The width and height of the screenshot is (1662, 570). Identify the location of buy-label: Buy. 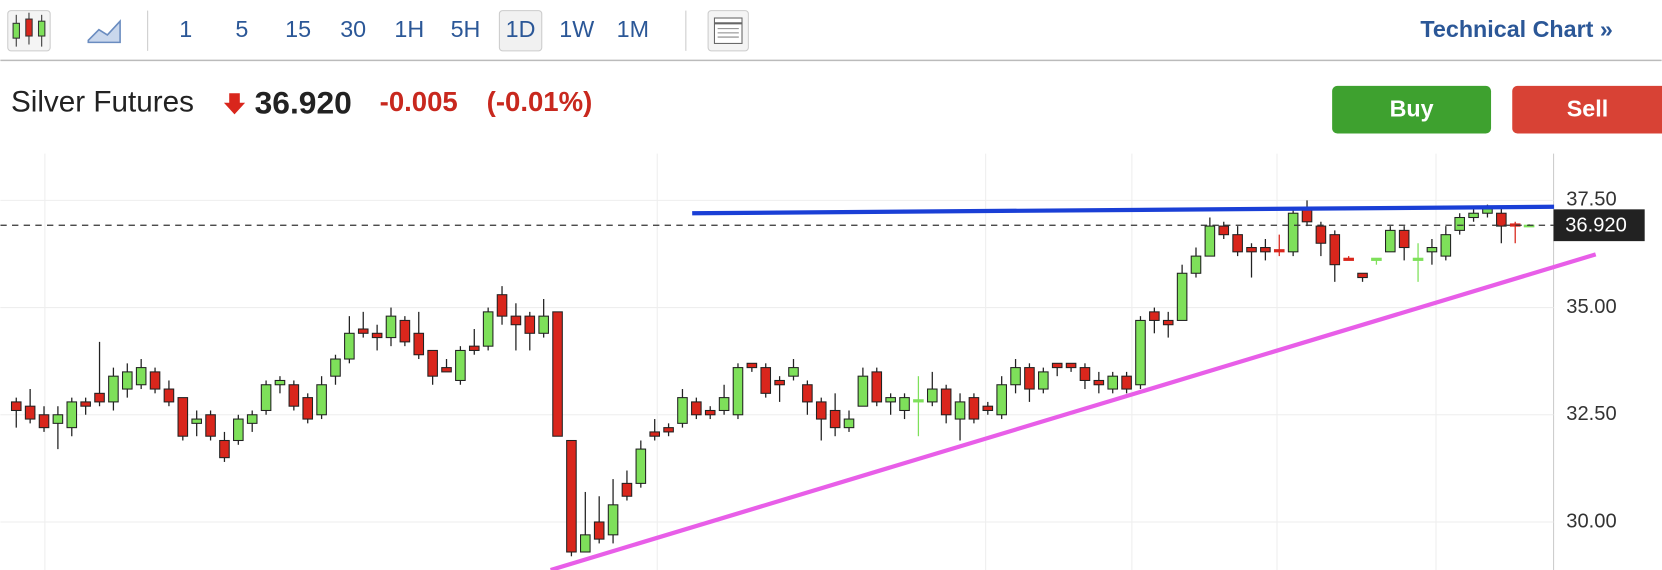
(1412, 108).